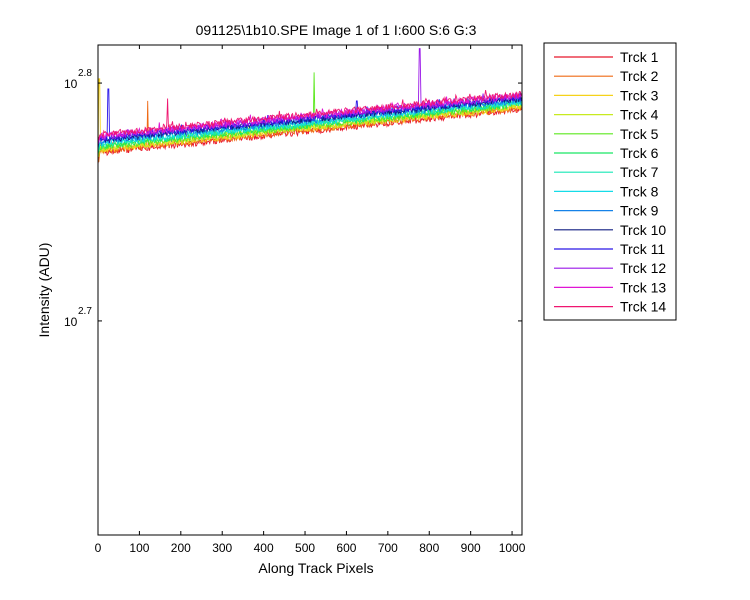  I want to click on x-tick-label: 1000, so click(512, 548).